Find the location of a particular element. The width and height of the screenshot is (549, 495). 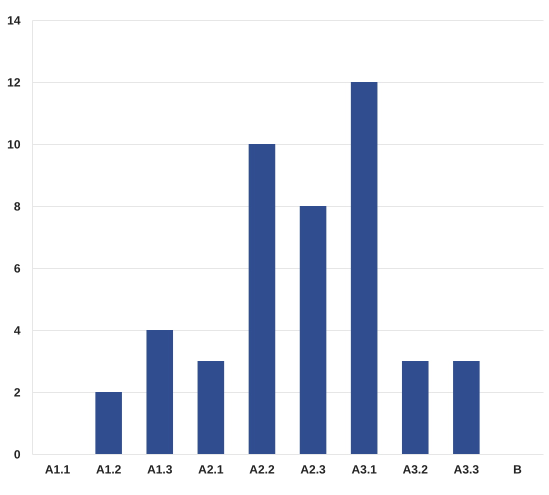

y-tick-label: 14 is located at coordinates (14, 21).